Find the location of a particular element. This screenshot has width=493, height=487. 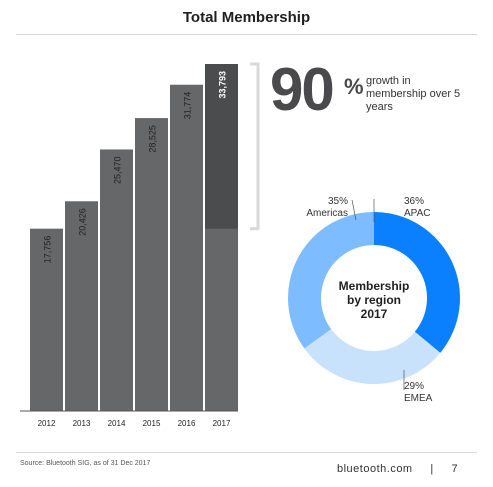

top-rule is located at coordinates (246, 34).